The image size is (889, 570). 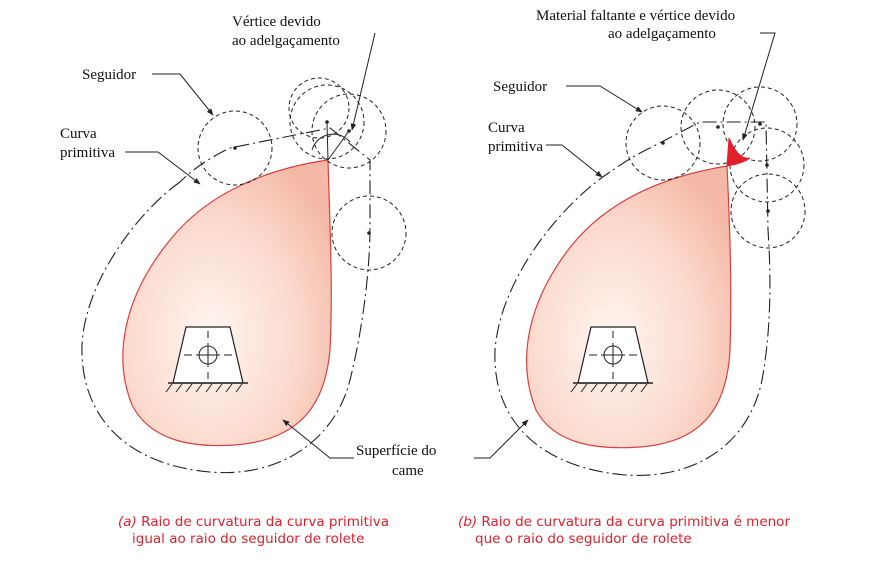 What do you see at coordinates (520, 87) in the screenshot?
I see `label-follower-b: Seguidor` at bounding box center [520, 87].